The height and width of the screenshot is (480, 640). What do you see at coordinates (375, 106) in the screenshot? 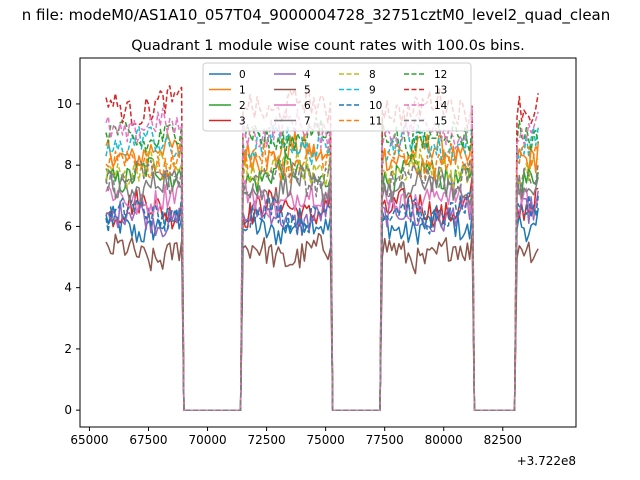
I see `legend-label-10: 10` at bounding box center [375, 106].